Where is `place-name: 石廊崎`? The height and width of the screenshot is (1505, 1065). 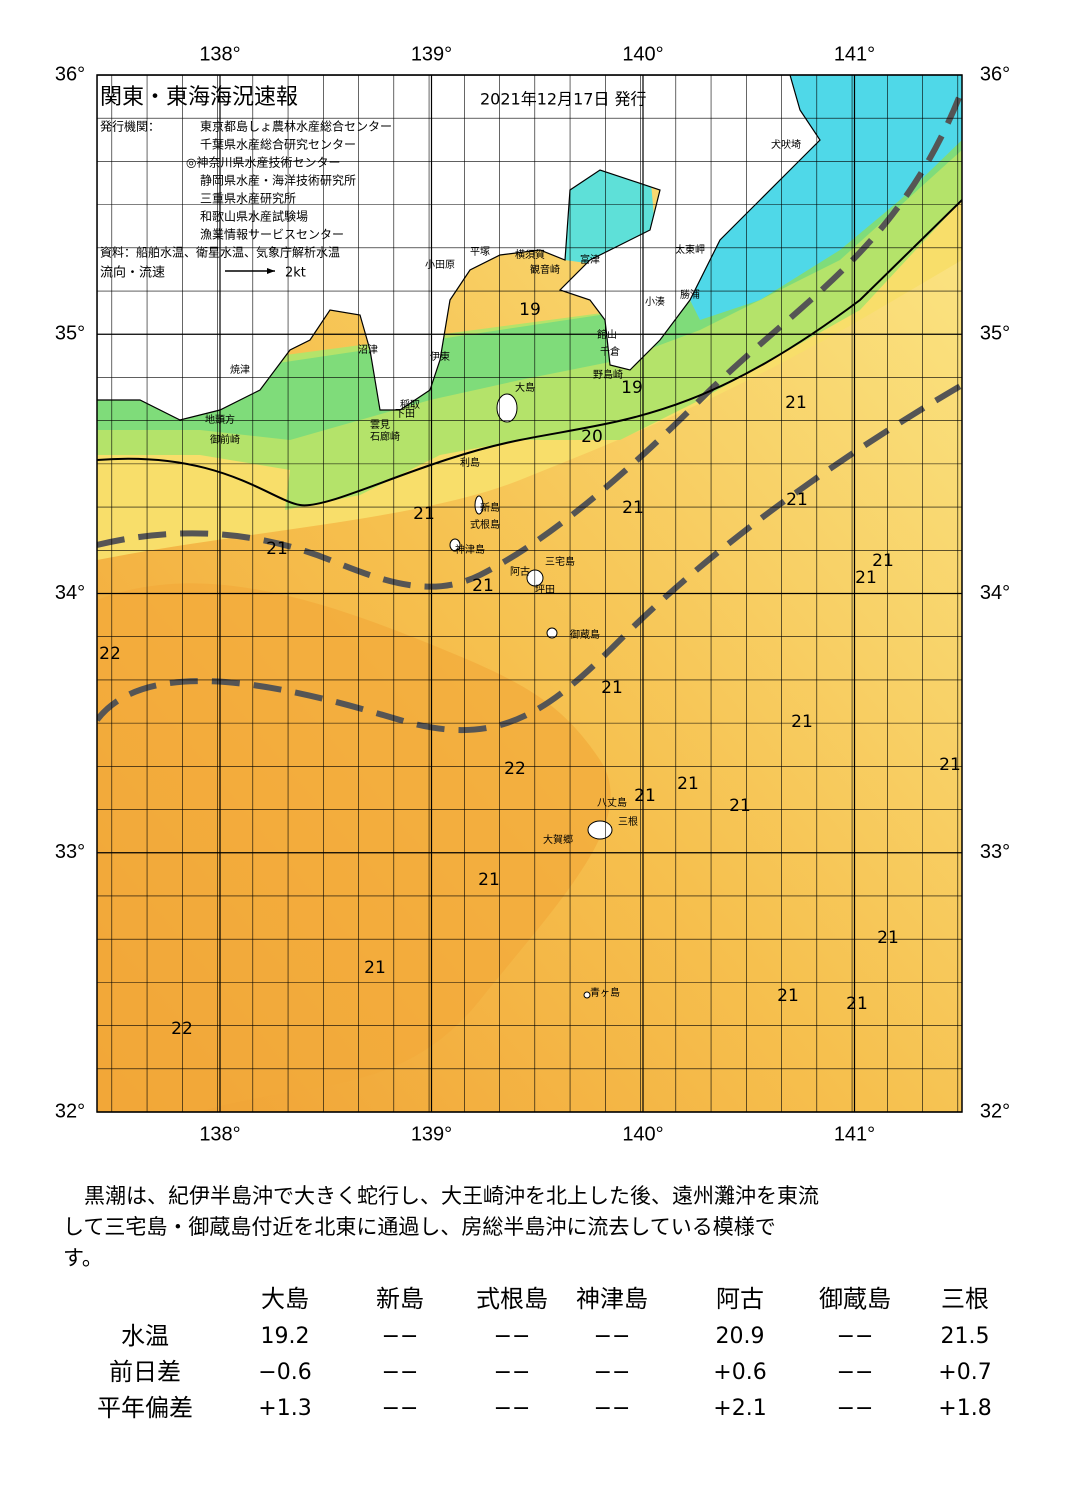
place-name: 石廊崎 is located at coordinates (385, 436).